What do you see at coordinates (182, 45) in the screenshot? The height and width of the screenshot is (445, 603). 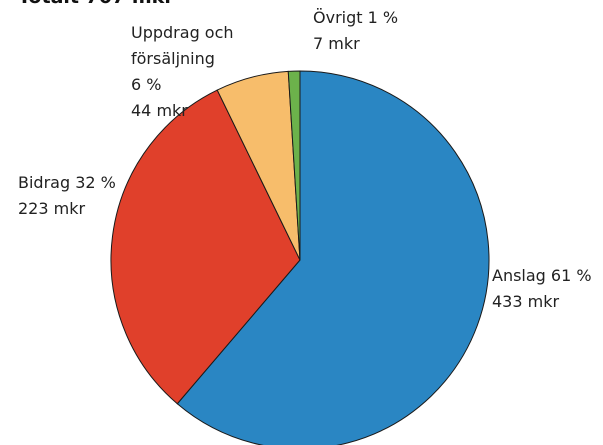 I see `category-name: Uppdrag och försäljning` at bounding box center [182, 45].